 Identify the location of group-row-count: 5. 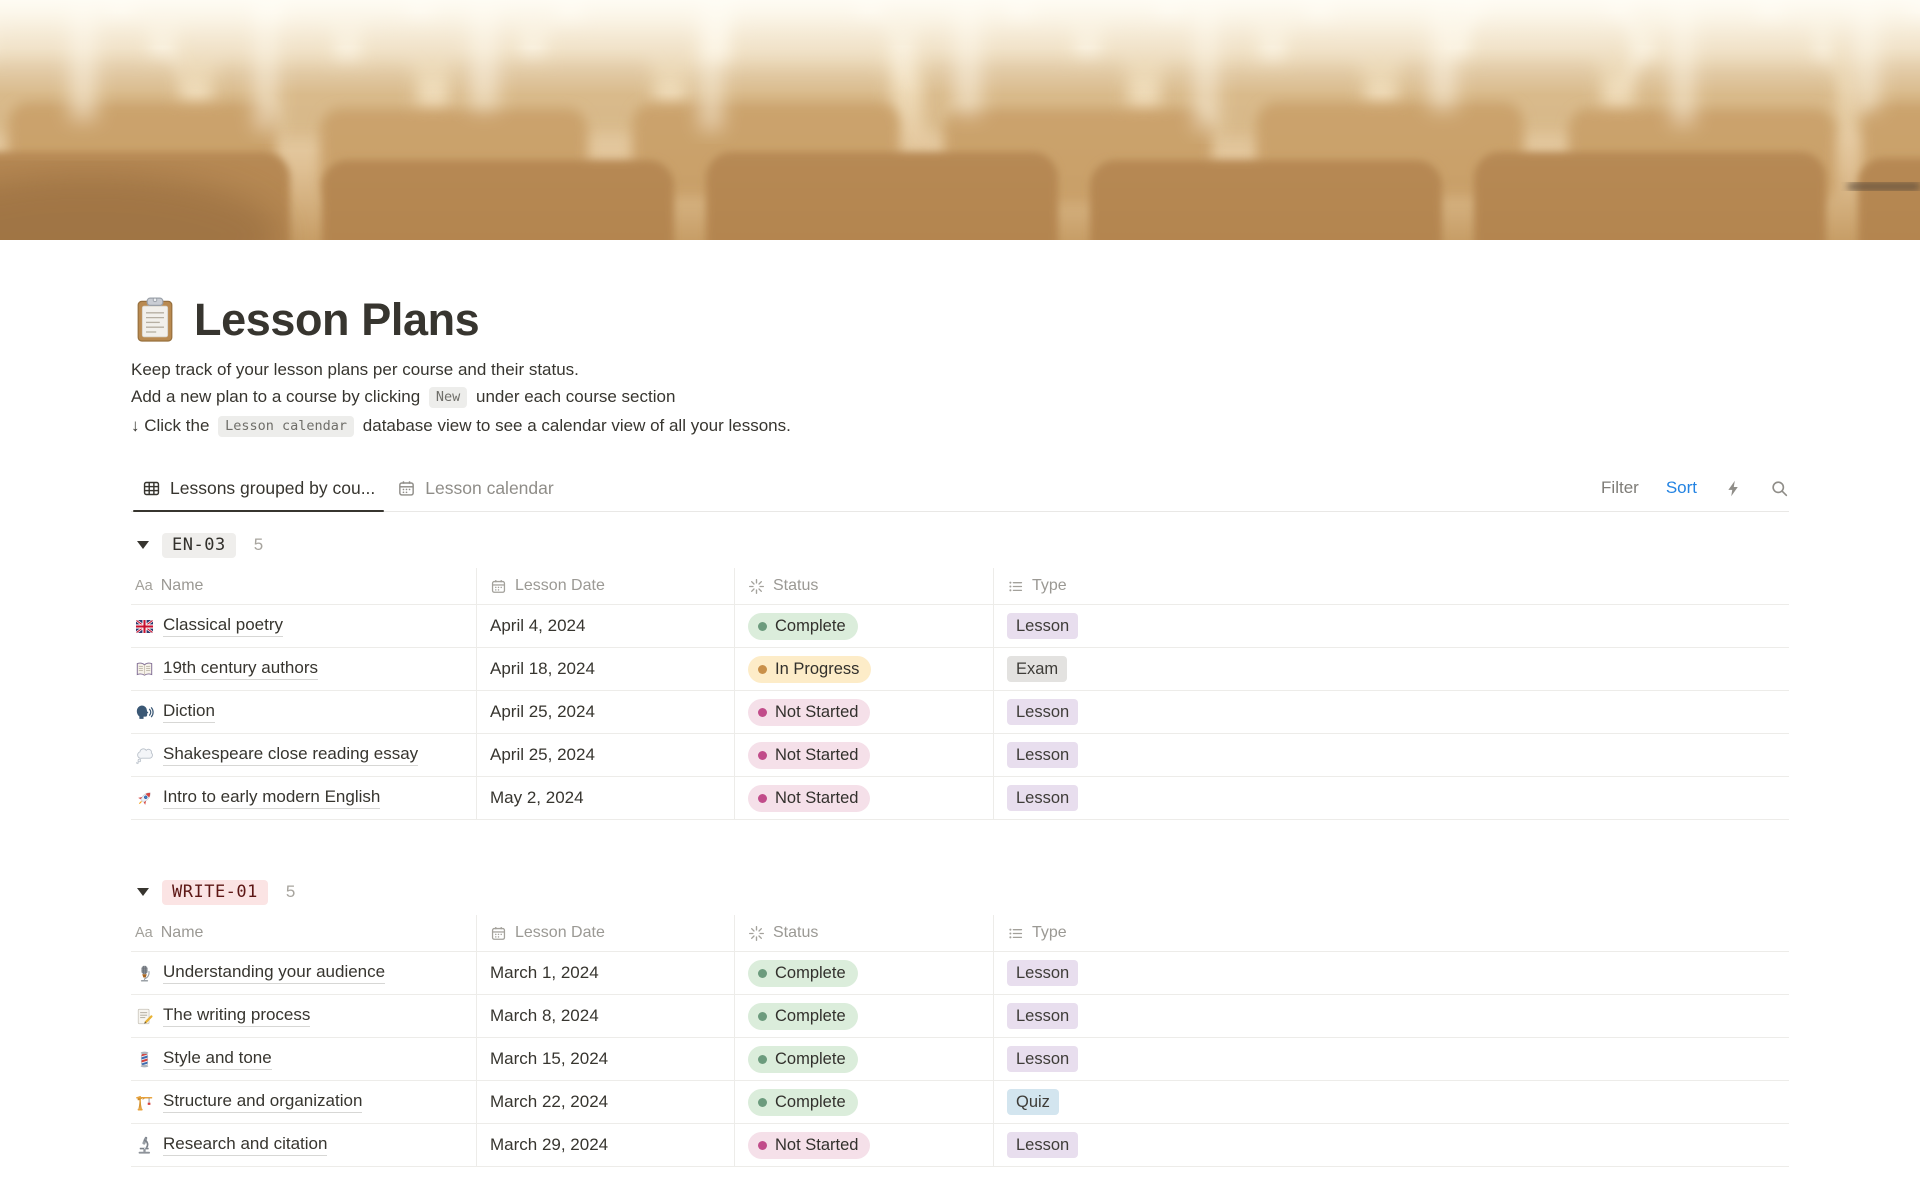
(290, 891).